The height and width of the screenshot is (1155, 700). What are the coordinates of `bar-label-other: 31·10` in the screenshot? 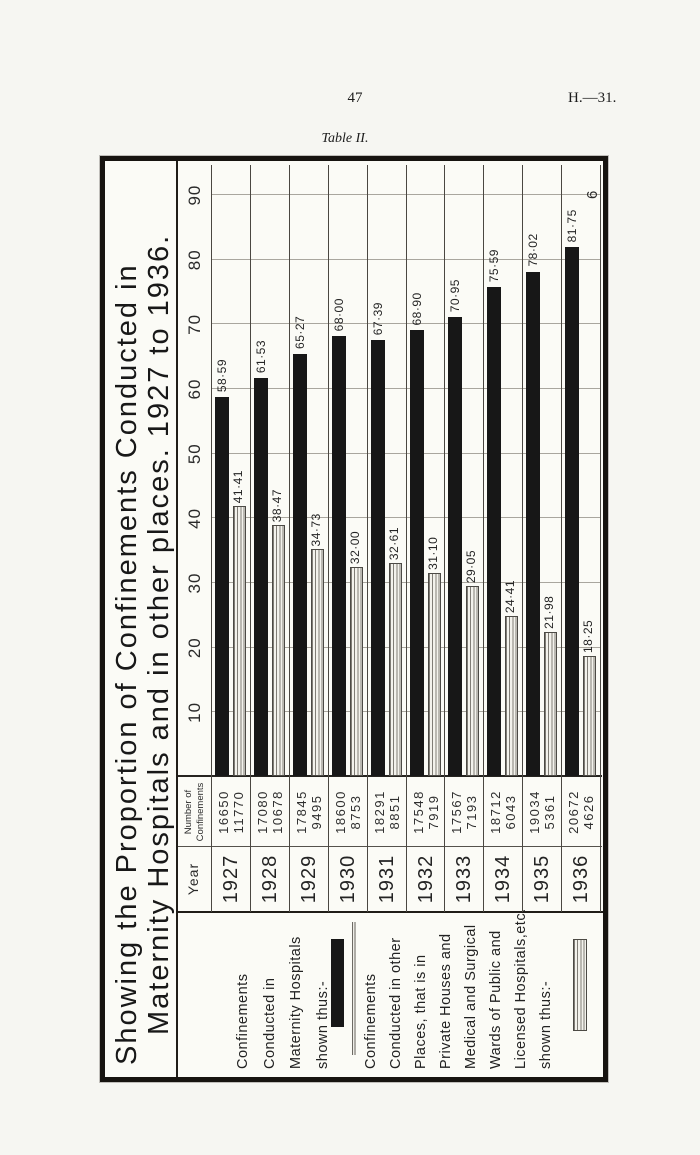 It's located at (432, 553).